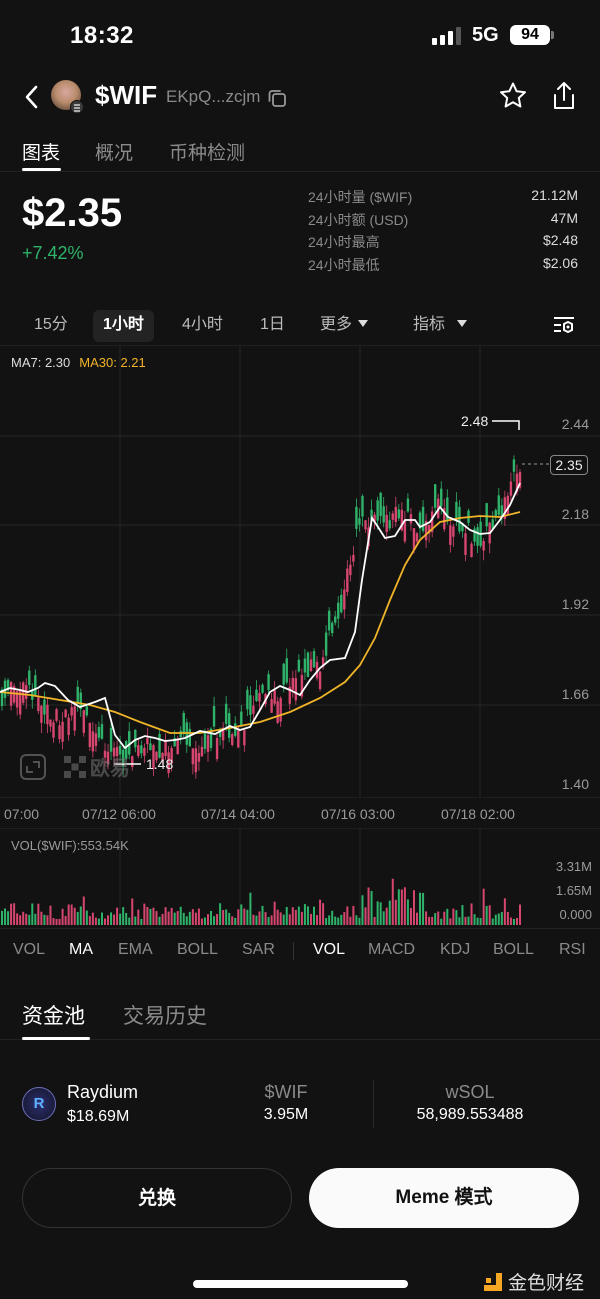 Image resolution: width=600 pixels, height=1299 pixels. Describe the element at coordinates (560, 262) in the screenshot. I see `stat-value: $2.06` at that location.